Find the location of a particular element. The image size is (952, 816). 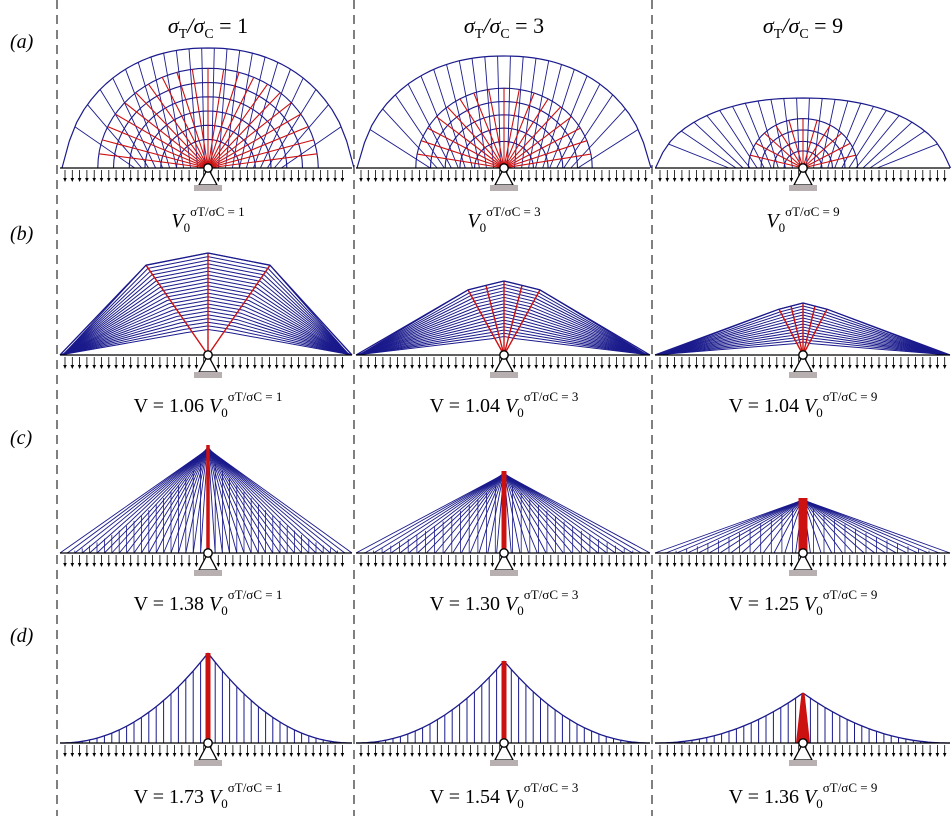

column-header-3: σT/σC = 9 is located at coordinates (803, 27).